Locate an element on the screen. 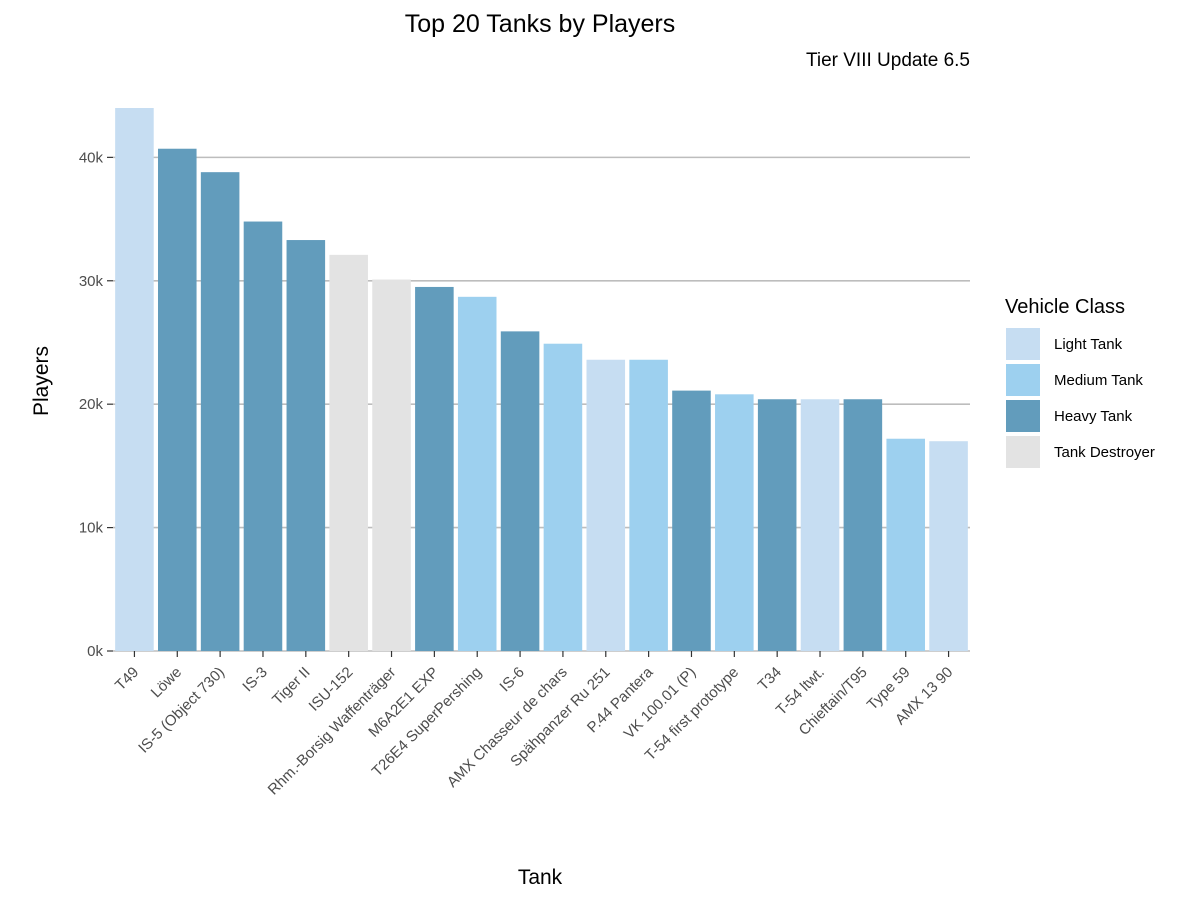 The height and width of the screenshot is (905, 1200). x-tick-label: T34 is located at coordinates (770, 679).